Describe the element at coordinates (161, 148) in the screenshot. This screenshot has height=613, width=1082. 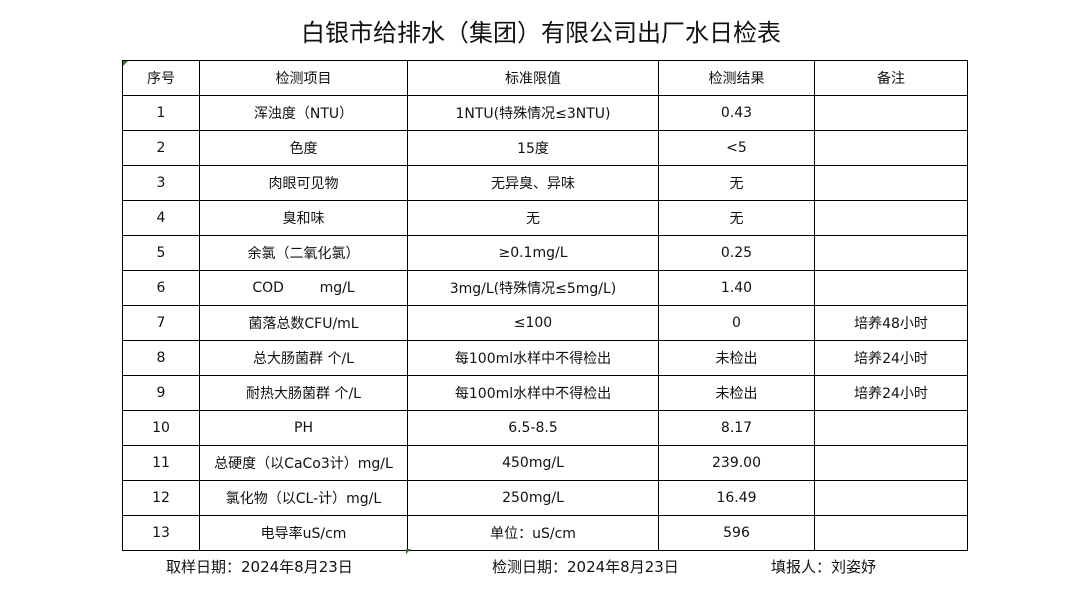
I see `cell-index: 2` at that location.